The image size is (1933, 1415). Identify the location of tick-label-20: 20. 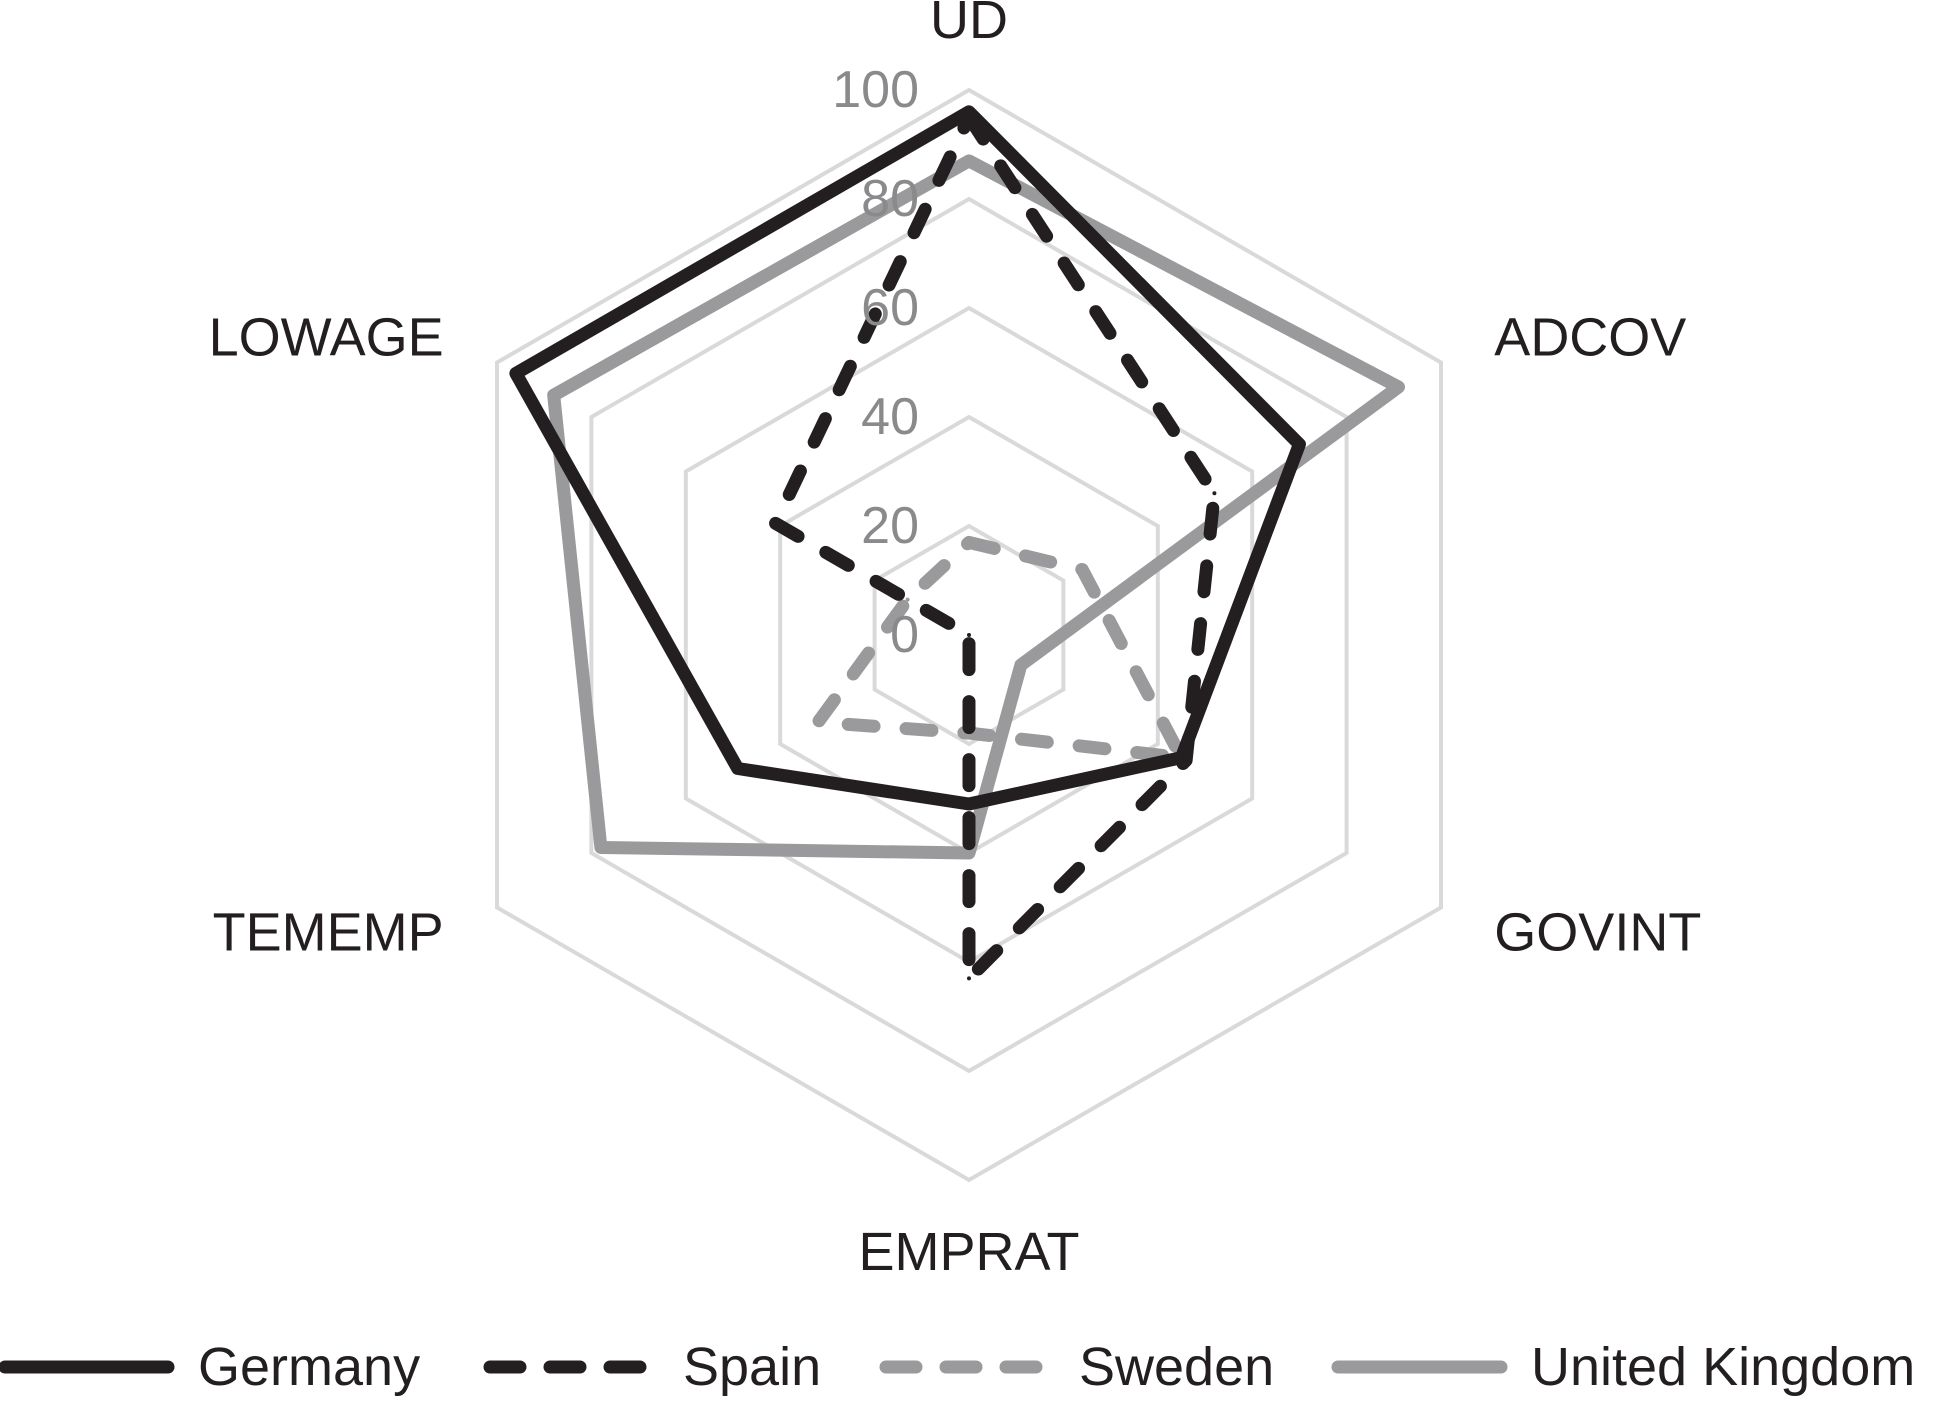
(890, 526).